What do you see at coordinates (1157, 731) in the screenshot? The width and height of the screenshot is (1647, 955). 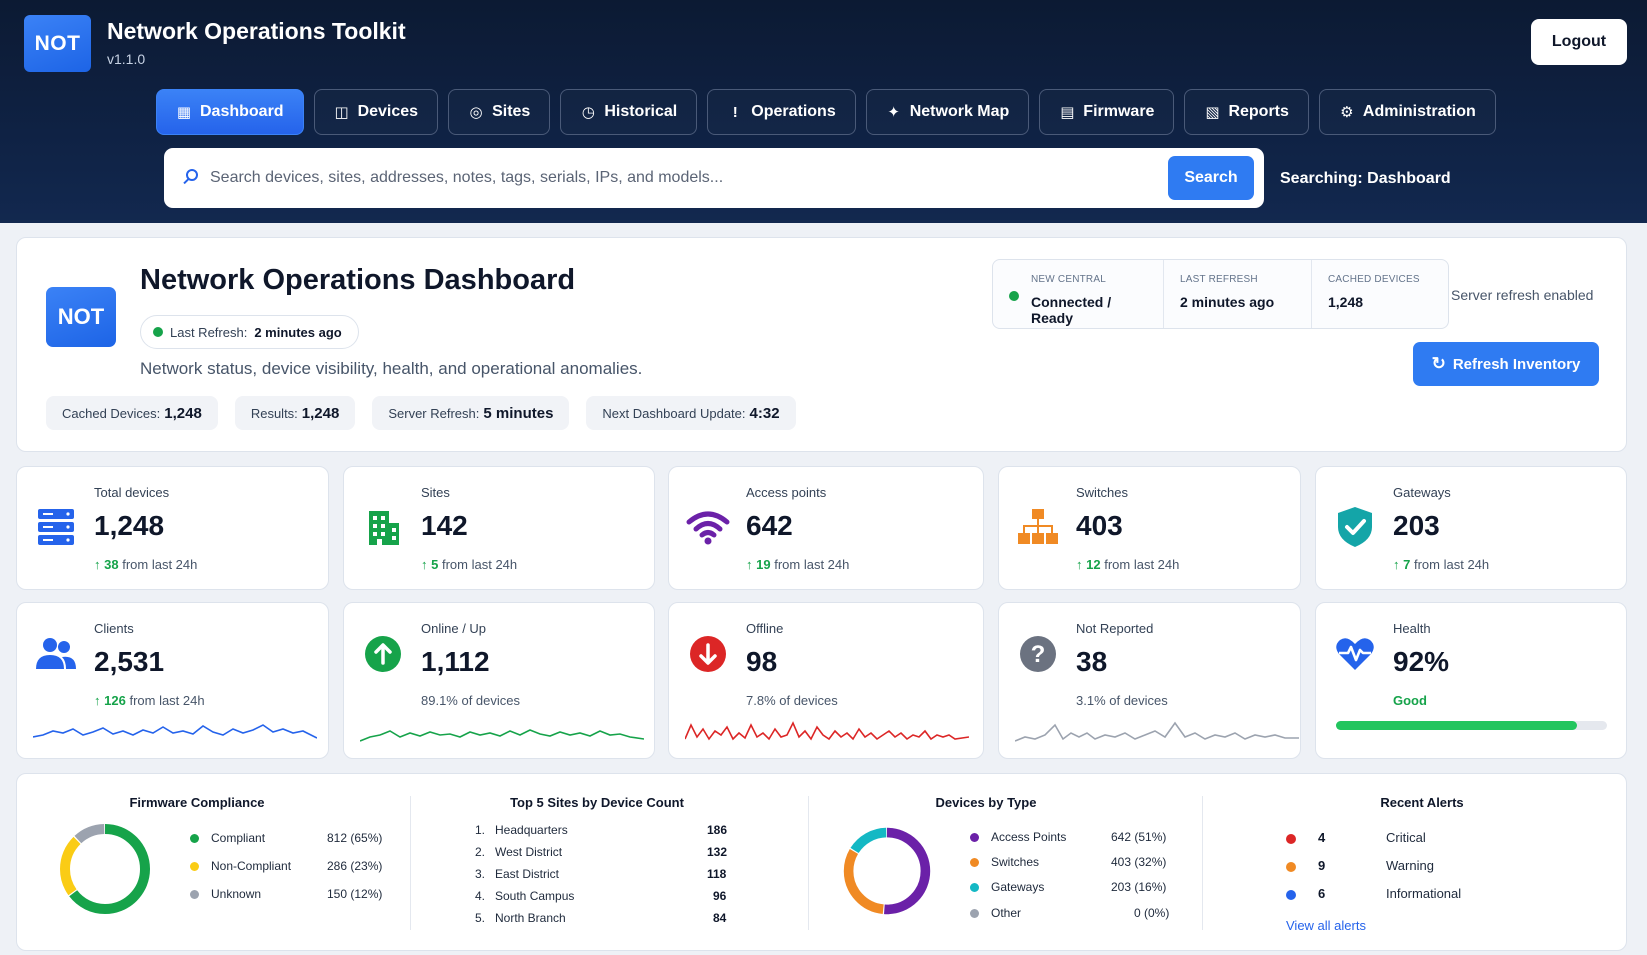 I see `not-reported-sparkline` at bounding box center [1157, 731].